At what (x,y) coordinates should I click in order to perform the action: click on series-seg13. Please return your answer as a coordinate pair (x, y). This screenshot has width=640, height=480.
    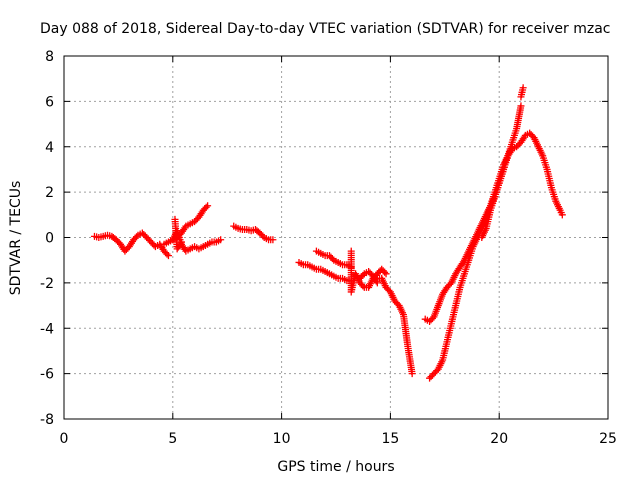
    Looking at the image, I should click on (496, 255).